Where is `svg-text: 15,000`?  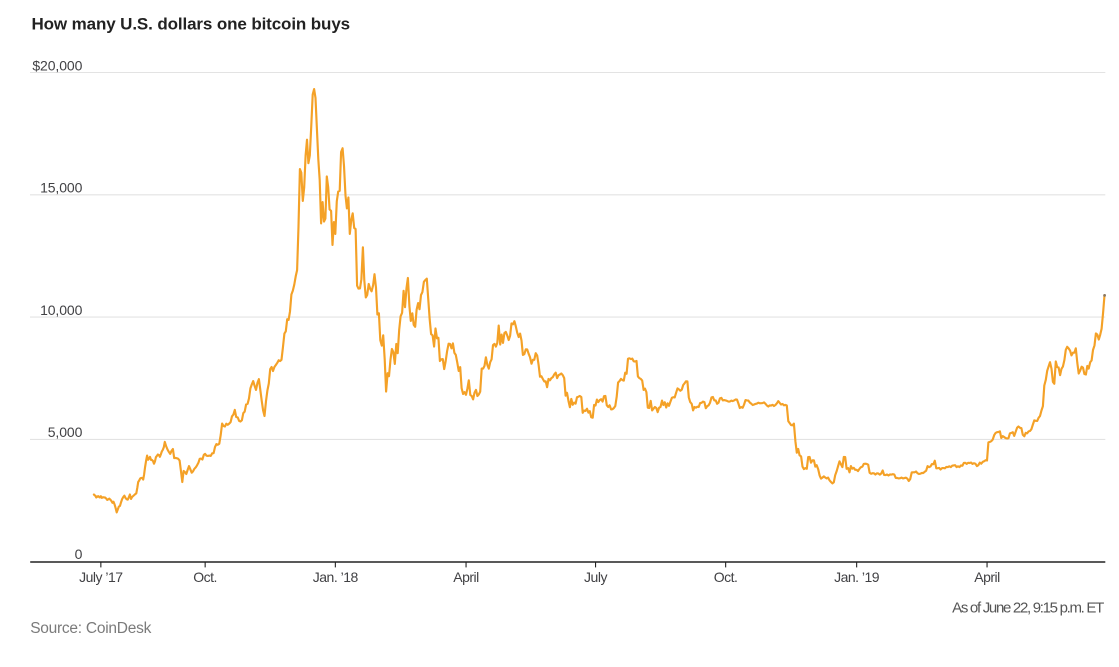 svg-text: 15,000 is located at coordinates (61, 188).